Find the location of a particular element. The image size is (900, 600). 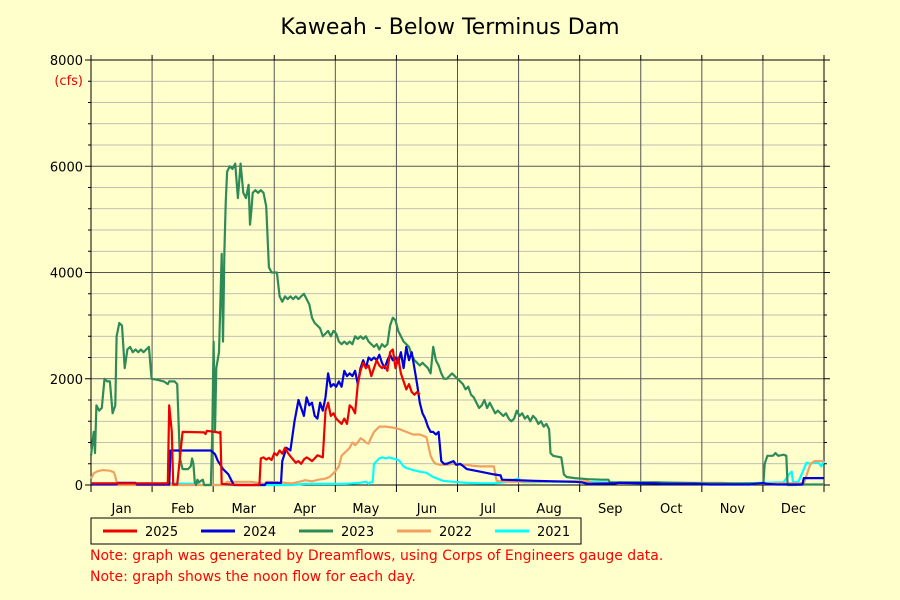

x-tick-label: Dec is located at coordinates (793, 509).